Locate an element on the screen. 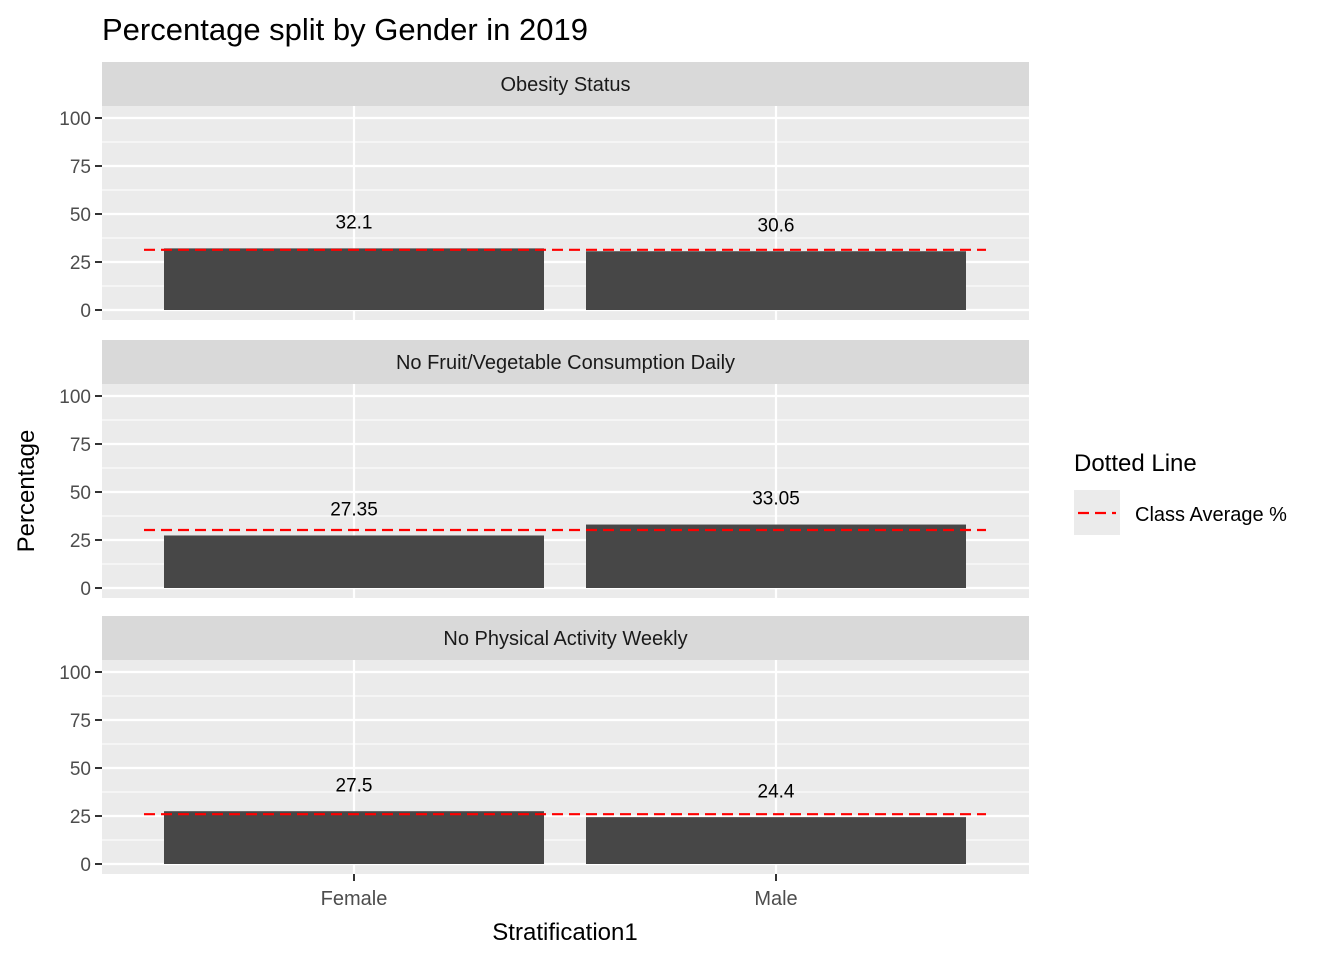 This screenshot has height=960, width=1344. chart-title: Percentage split by Gender in 2019 is located at coordinates (345, 29).